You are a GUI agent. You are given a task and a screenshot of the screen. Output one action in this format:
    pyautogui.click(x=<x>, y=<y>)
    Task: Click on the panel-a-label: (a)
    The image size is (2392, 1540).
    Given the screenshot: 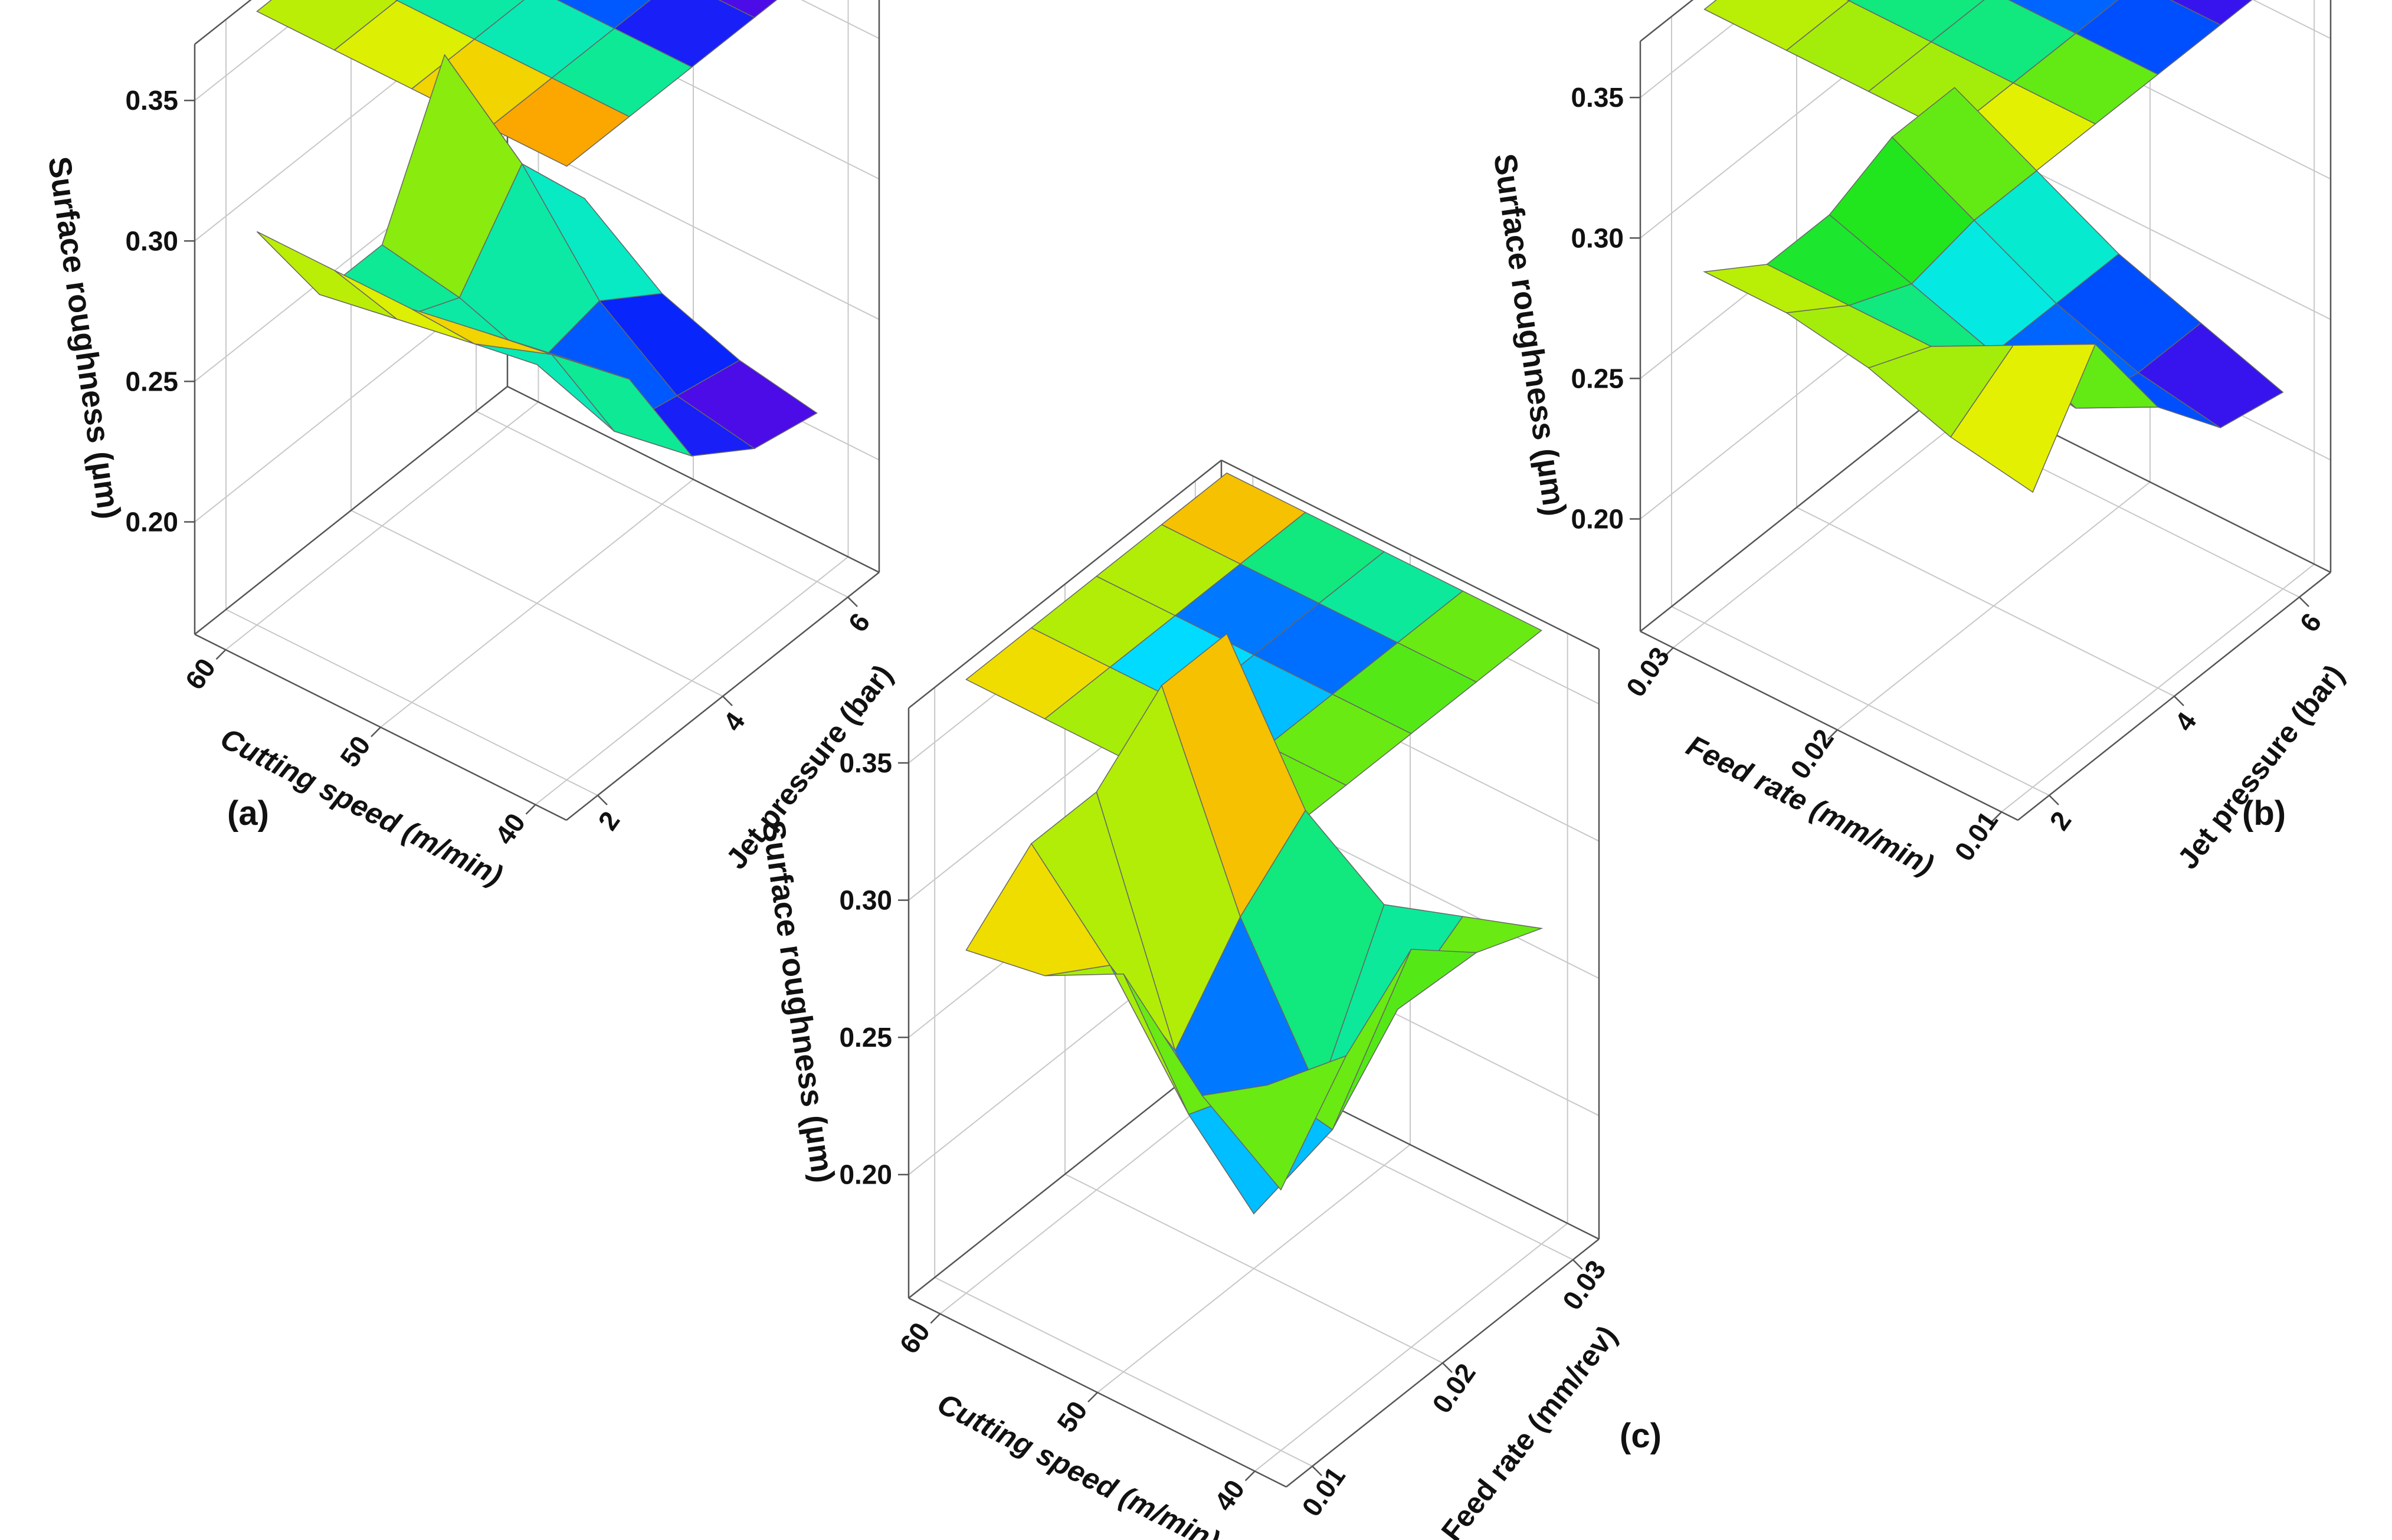 What is the action you would take?
    pyautogui.click(x=248, y=813)
    